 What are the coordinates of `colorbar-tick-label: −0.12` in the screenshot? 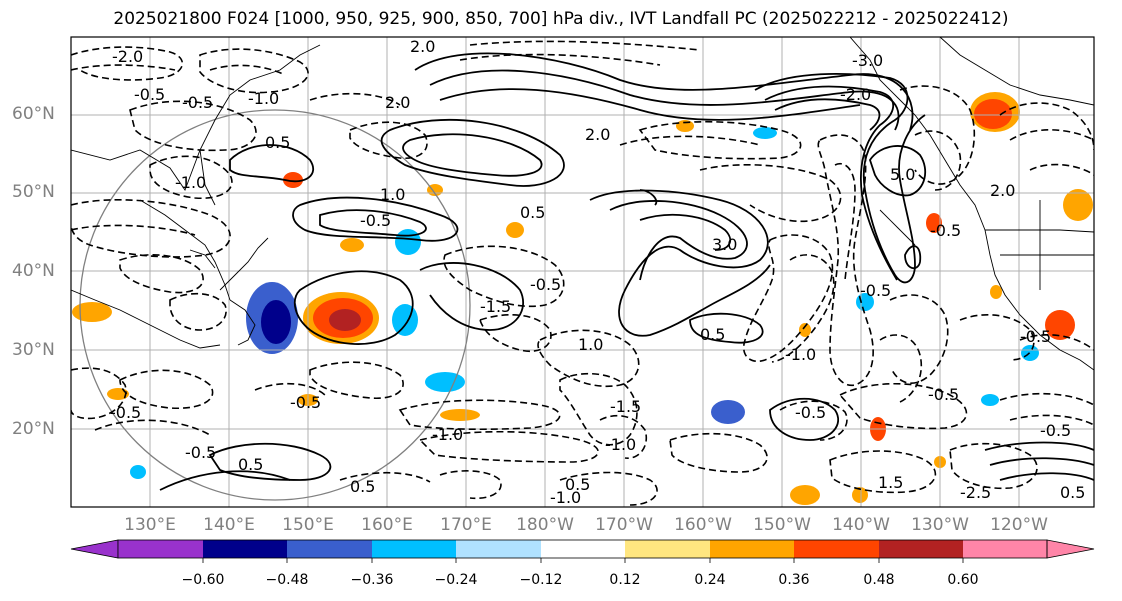 It's located at (541, 580).